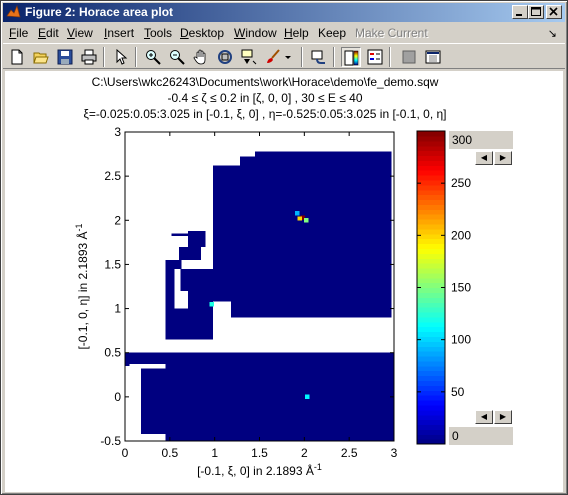 The image size is (568, 495). I want to click on select-button, so click(121, 57).